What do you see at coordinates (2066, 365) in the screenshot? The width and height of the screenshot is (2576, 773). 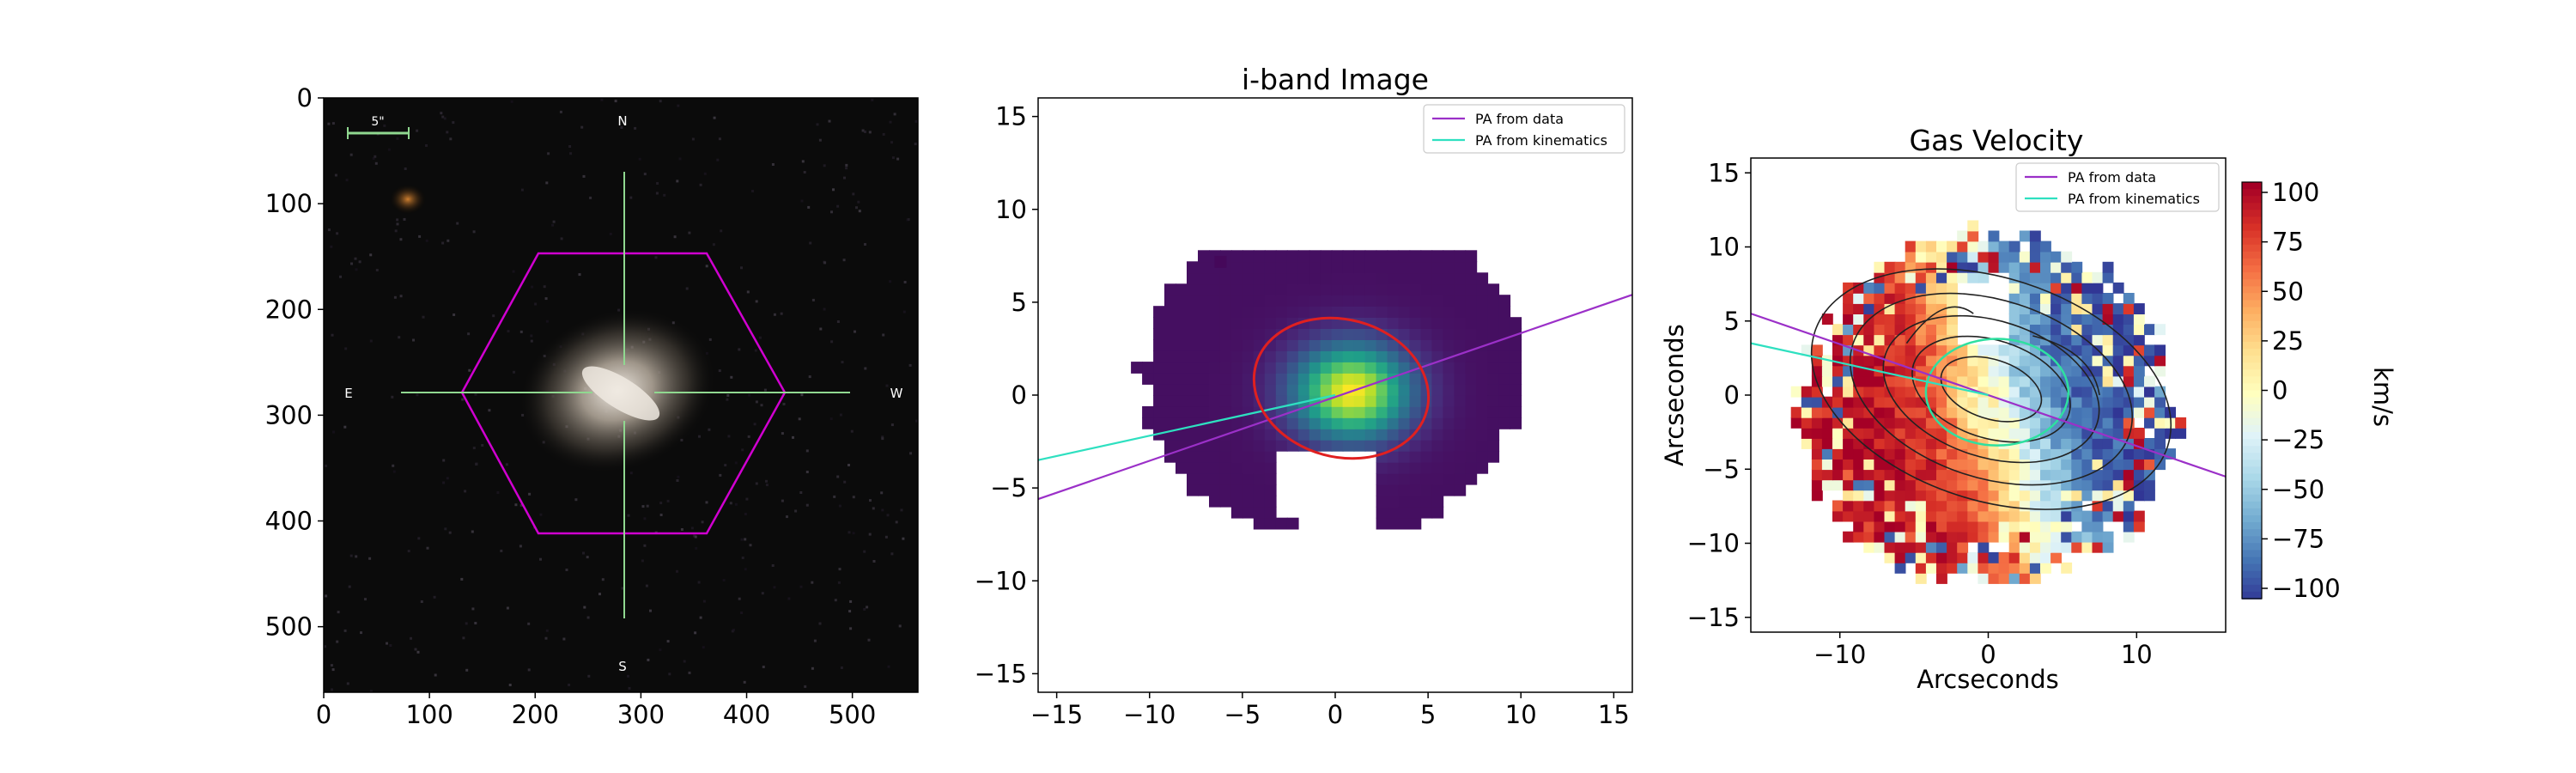 I see `velocity-contour` at bounding box center [2066, 365].